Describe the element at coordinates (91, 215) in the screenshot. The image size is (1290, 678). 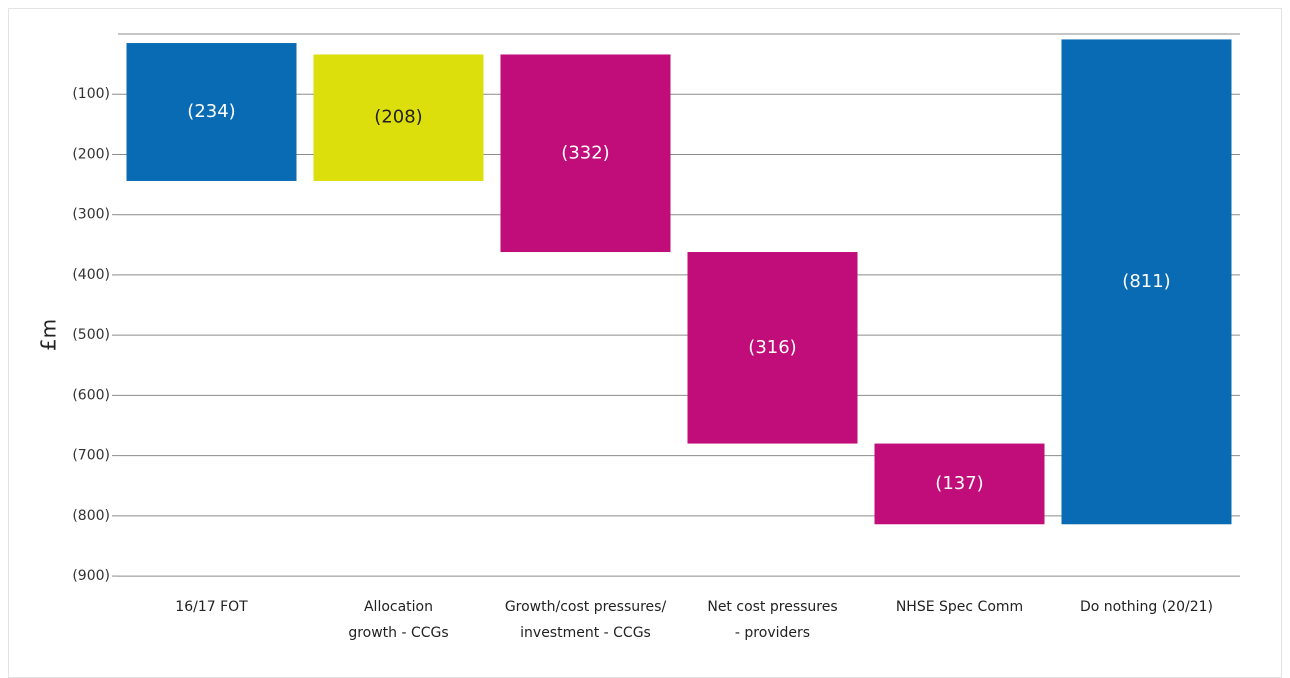
I see `y-tick-label: (300)` at that location.